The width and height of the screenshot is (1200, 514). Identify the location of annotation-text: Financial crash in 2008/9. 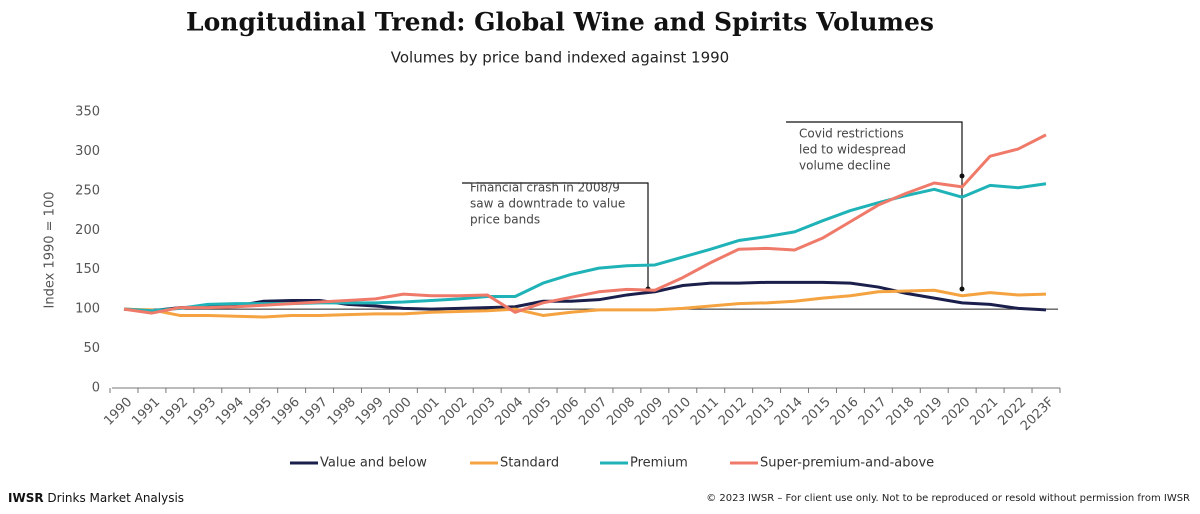
(545, 188).